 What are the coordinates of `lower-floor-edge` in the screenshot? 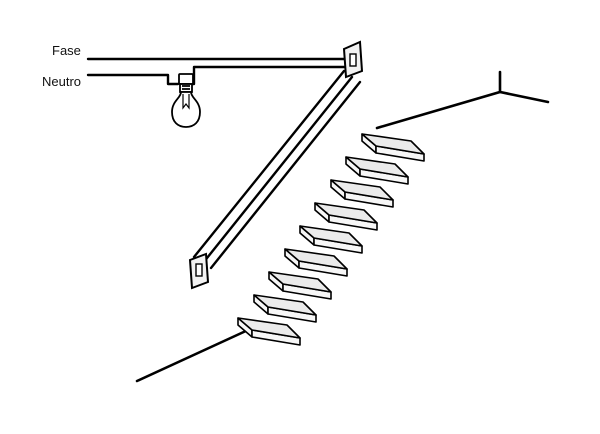 It's located at (192, 355).